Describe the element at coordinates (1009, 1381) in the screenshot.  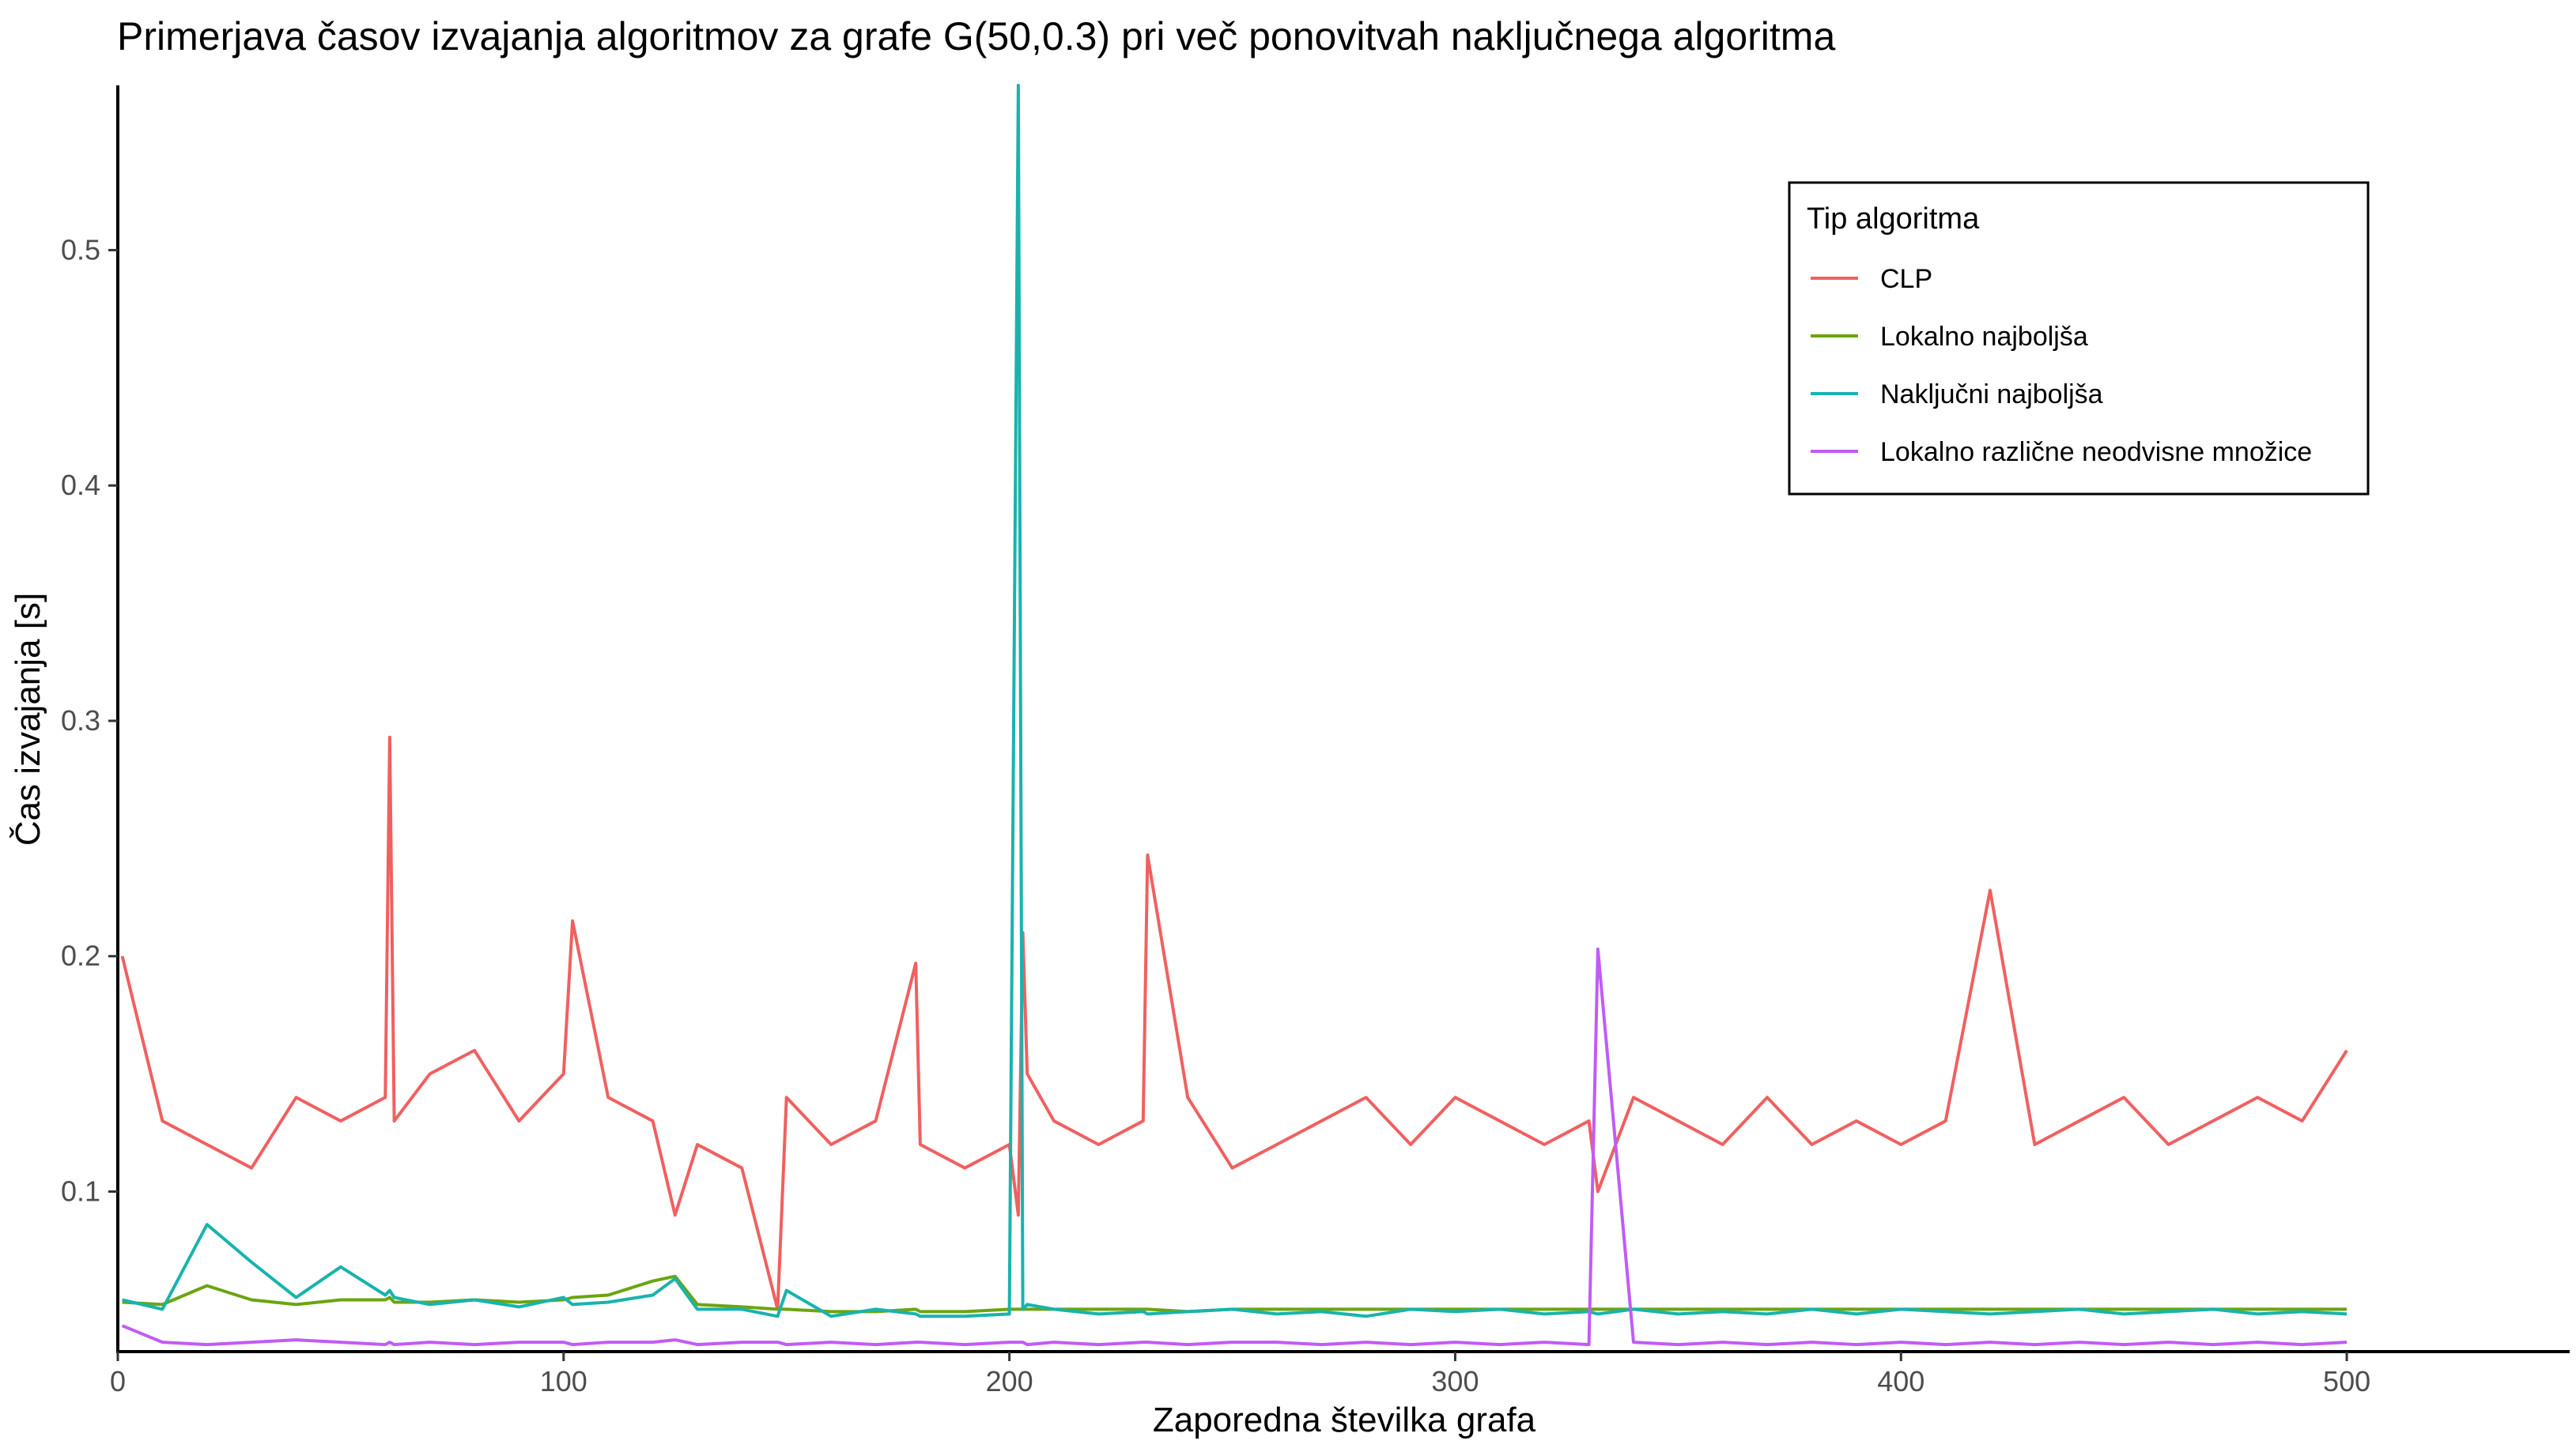
I see `x-tick-label: 200` at that location.